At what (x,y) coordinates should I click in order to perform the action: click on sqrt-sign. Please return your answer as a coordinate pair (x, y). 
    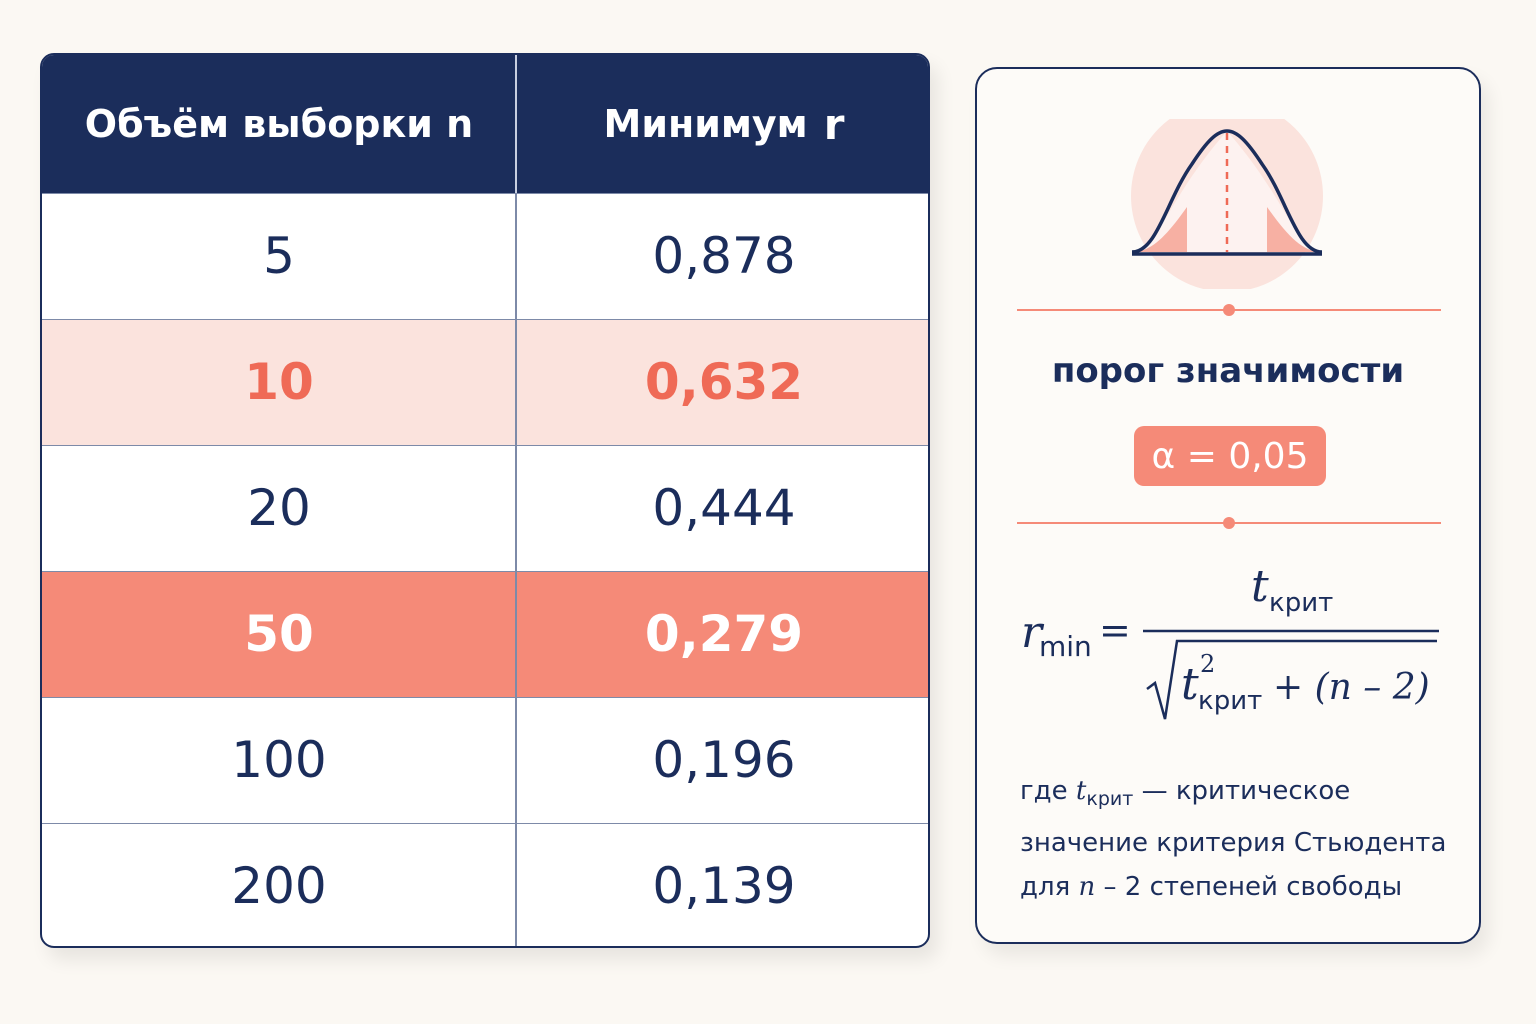
    Looking at the image, I should click on (1291, 679).